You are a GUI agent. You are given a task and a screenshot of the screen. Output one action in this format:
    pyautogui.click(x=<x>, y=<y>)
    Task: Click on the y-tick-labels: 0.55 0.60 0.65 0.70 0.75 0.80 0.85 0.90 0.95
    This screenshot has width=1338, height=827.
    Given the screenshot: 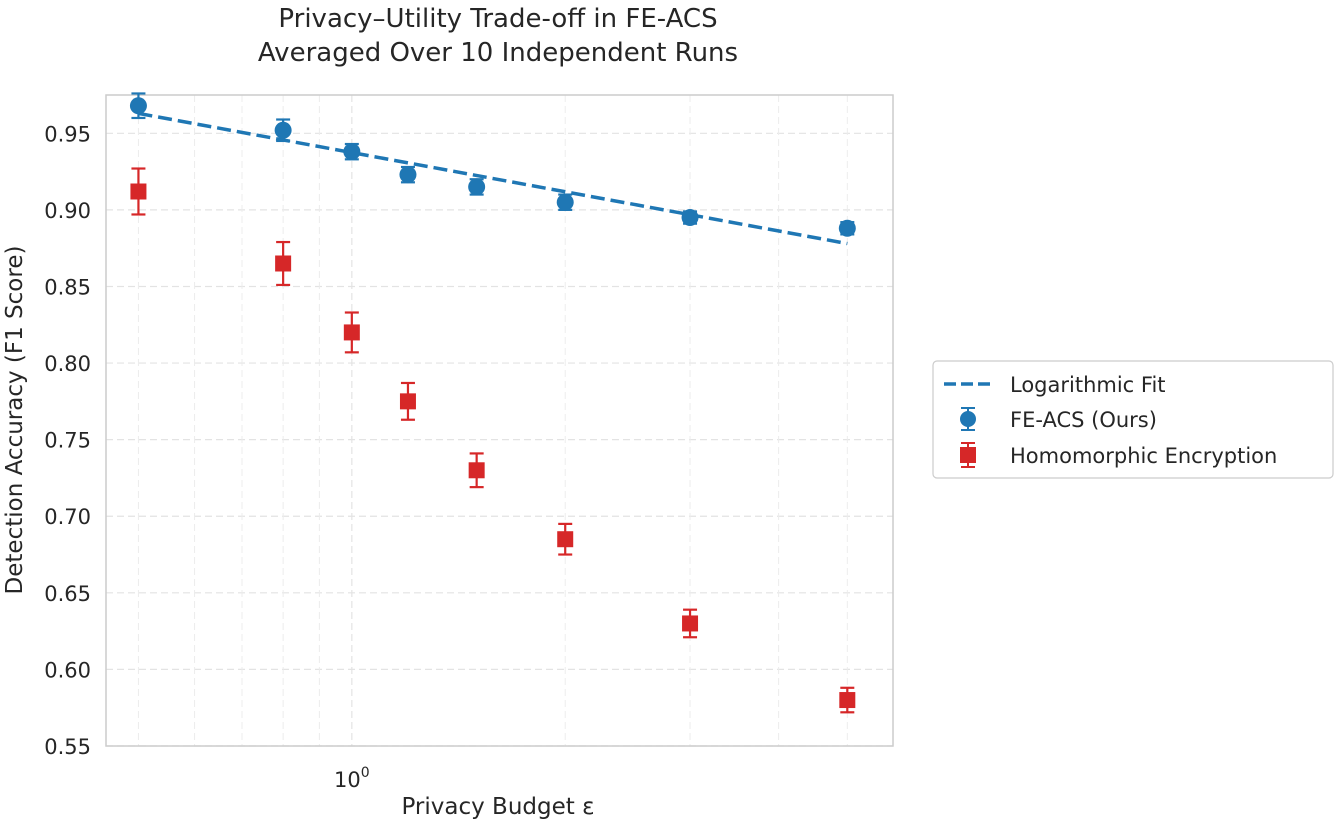 What is the action you would take?
    pyautogui.click(x=67, y=440)
    